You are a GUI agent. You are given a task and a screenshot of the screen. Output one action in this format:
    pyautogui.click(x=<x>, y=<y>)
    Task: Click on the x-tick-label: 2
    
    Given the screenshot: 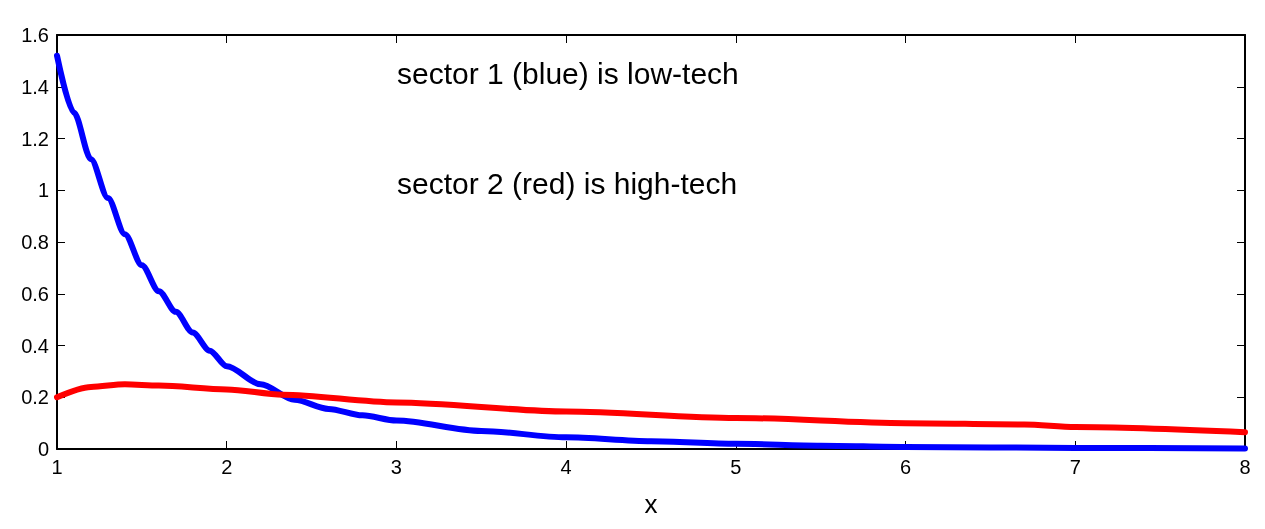 What is the action you would take?
    pyautogui.click(x=227, y=467)
    